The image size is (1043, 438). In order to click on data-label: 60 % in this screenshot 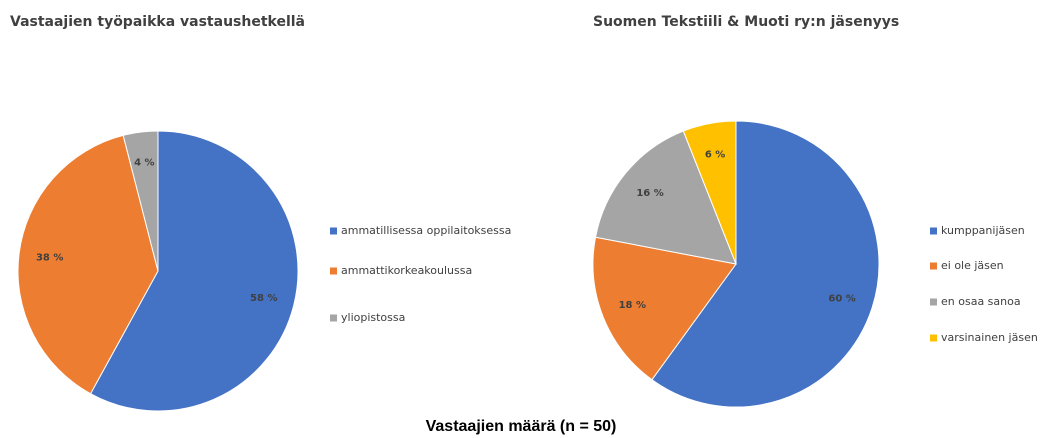, I will do `click(841, 298)`.